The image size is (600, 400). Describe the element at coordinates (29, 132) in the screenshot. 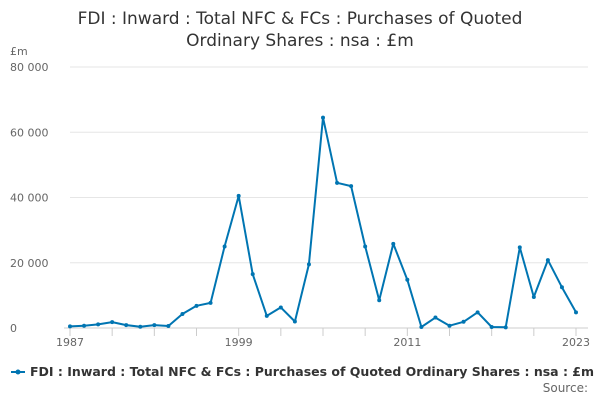

I see `y-tick-label: 60 000` at that location.